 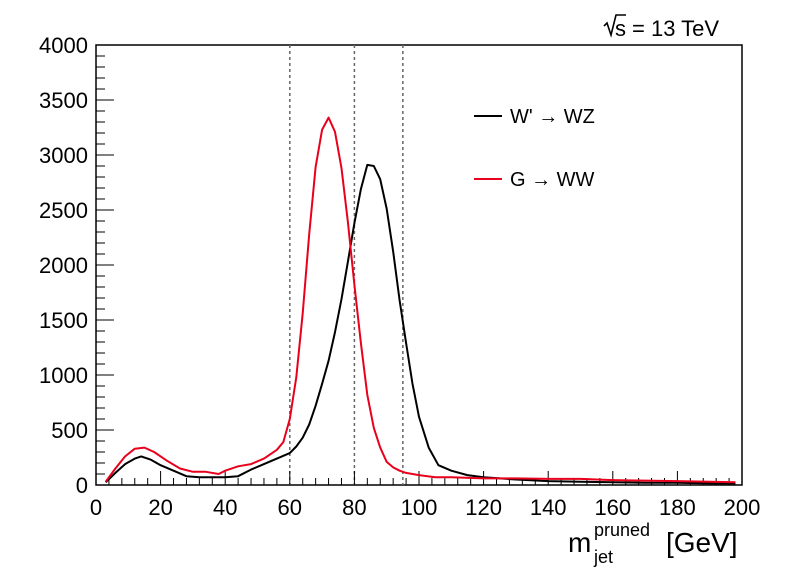 What do you see at coordinates (160, 507) in the screenshot?
I see `x-tick-label: 20` at bounding box center [160, 507].